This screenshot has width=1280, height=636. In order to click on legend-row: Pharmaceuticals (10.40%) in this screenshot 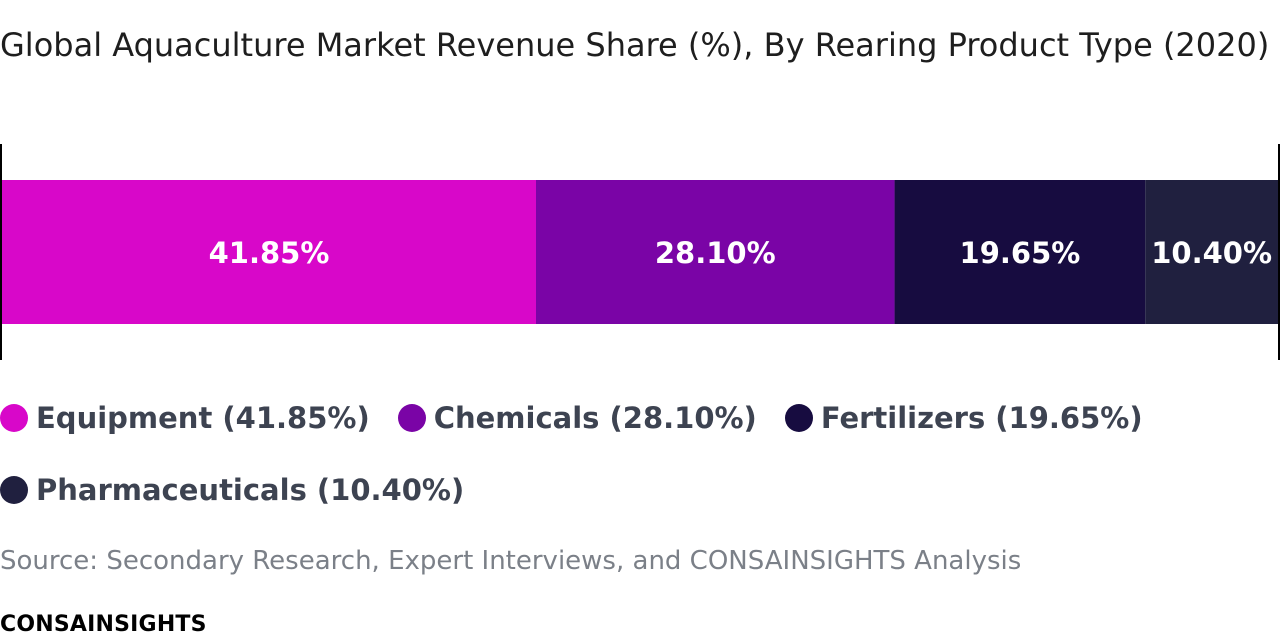, I will do `click(640, 490)`.